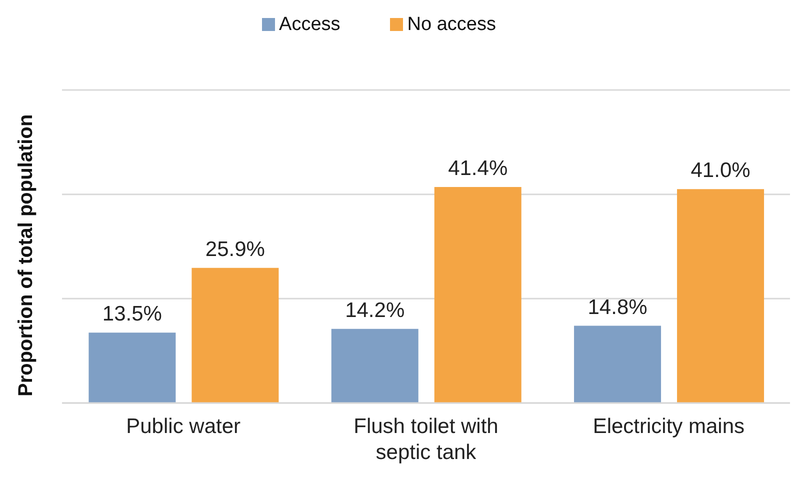 Image resolution: width=798 pixels, height=485 pixels. What do you see at coordinates (309, 24) in the screenshot?
I see `legend-label: Access` at bounding box center [309, 24].